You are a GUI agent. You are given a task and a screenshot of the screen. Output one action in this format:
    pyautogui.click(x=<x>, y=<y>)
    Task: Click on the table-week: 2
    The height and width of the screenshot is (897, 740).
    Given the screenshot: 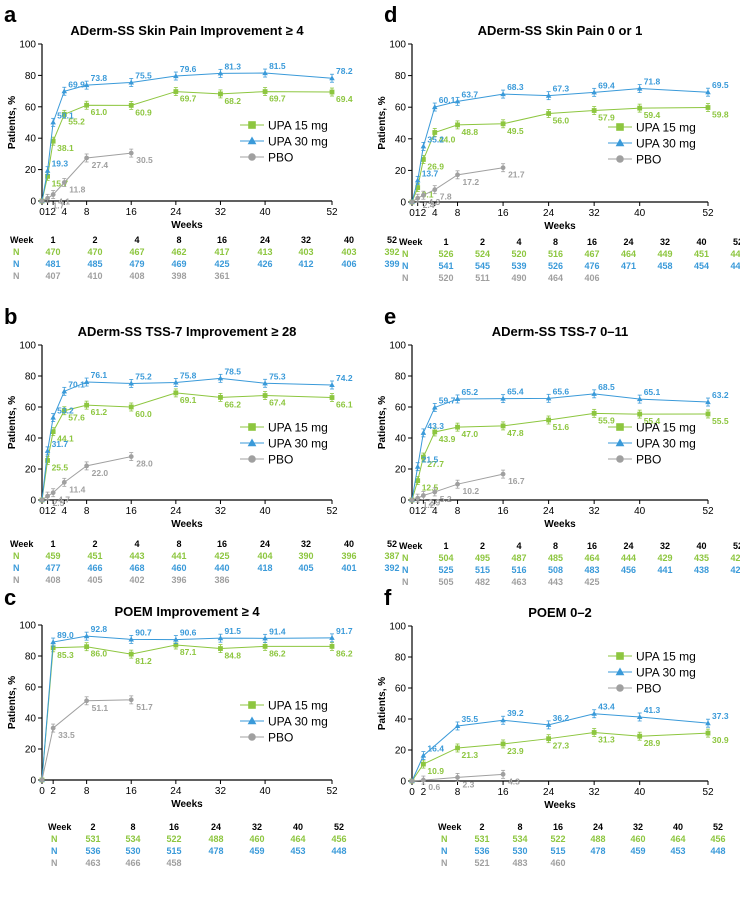 What is the action you would take?
    pyautogui.click(x=481, y=827)
    